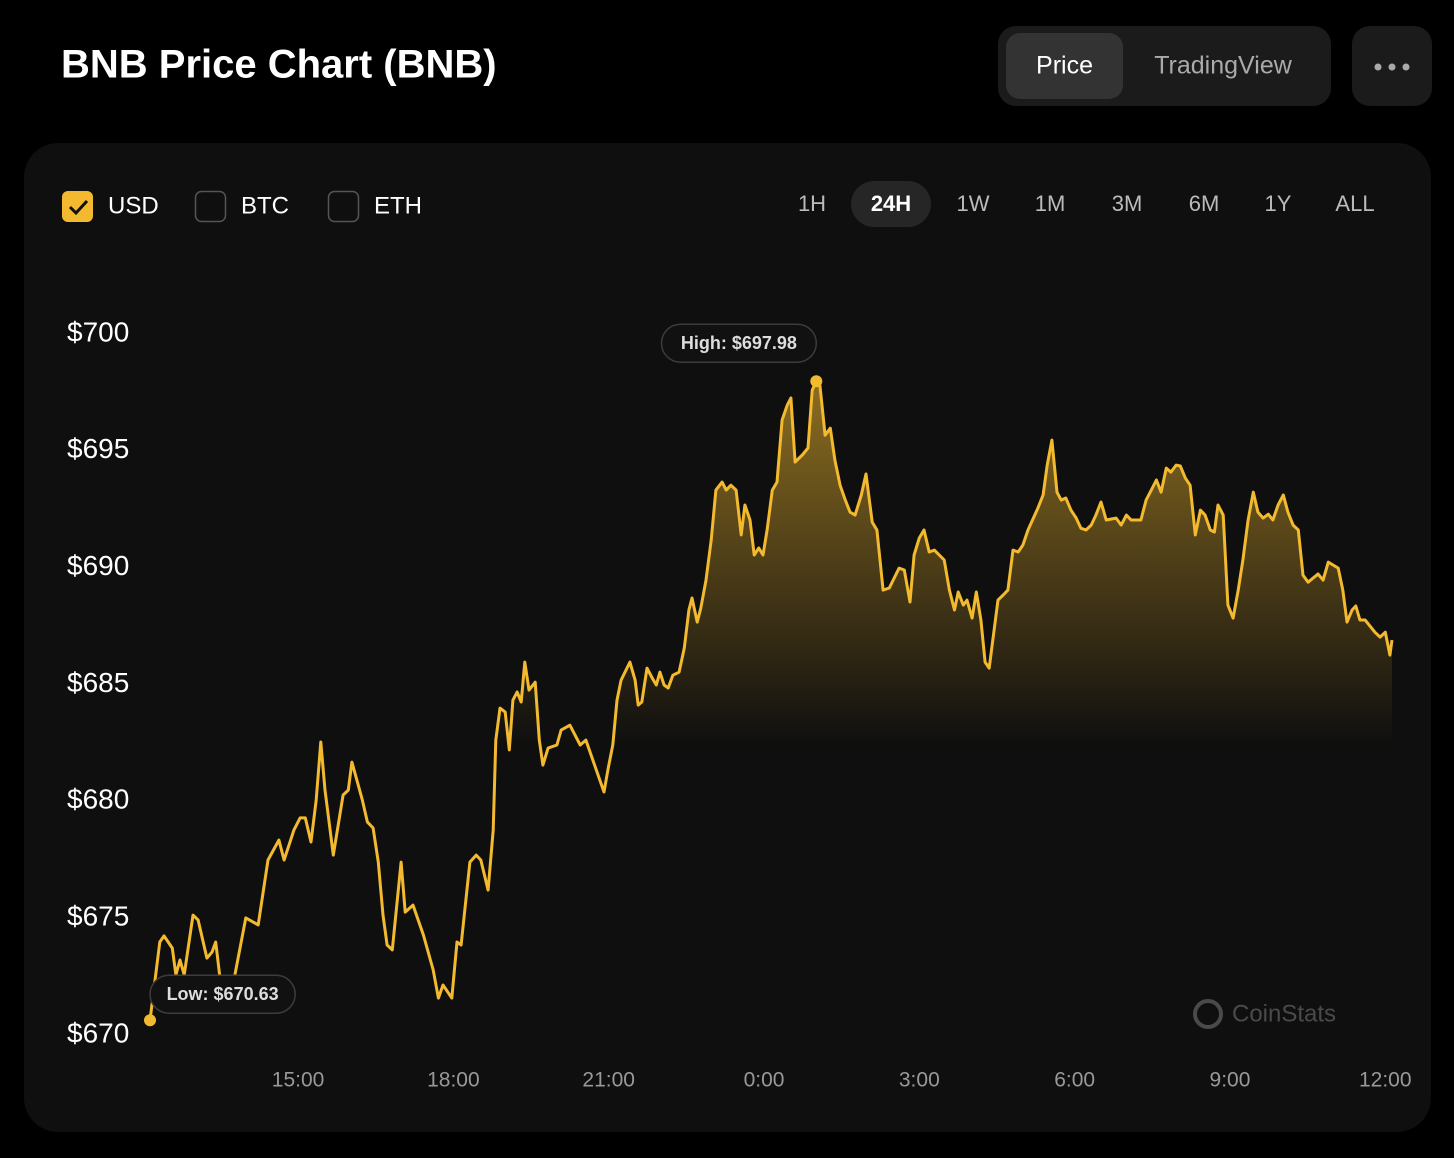  I want to click on y-tick-label: $675, so click(98, 916).